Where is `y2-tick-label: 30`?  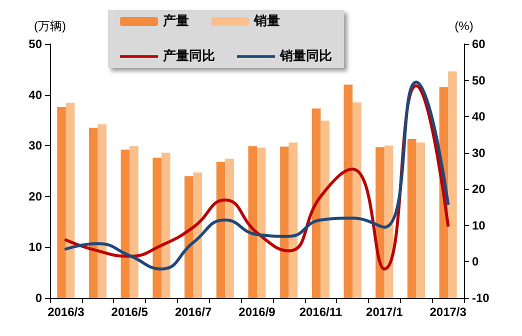 y2-tick-label: 30 is located at coordinates (479, 153).